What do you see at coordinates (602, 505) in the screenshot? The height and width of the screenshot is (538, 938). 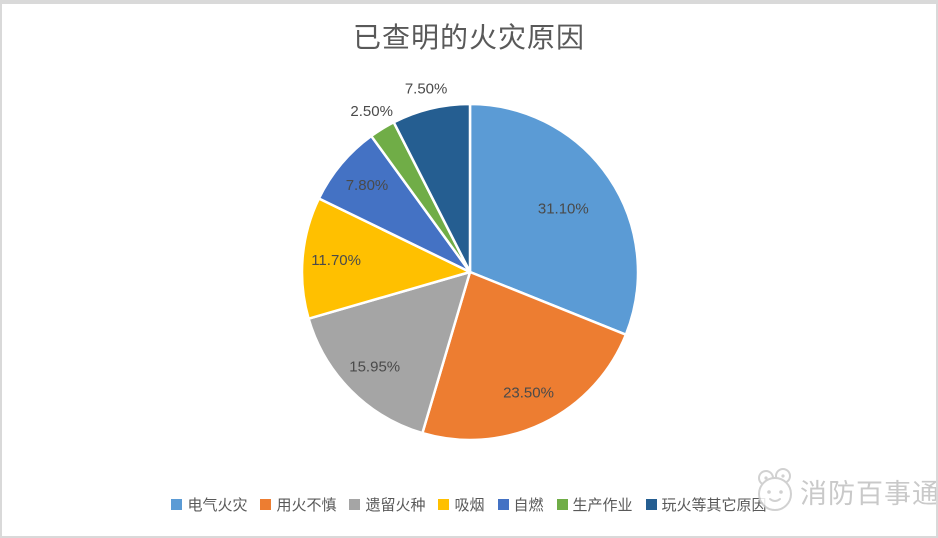 I see `legend-label: 生产作业` at bounding box center [602, 505].